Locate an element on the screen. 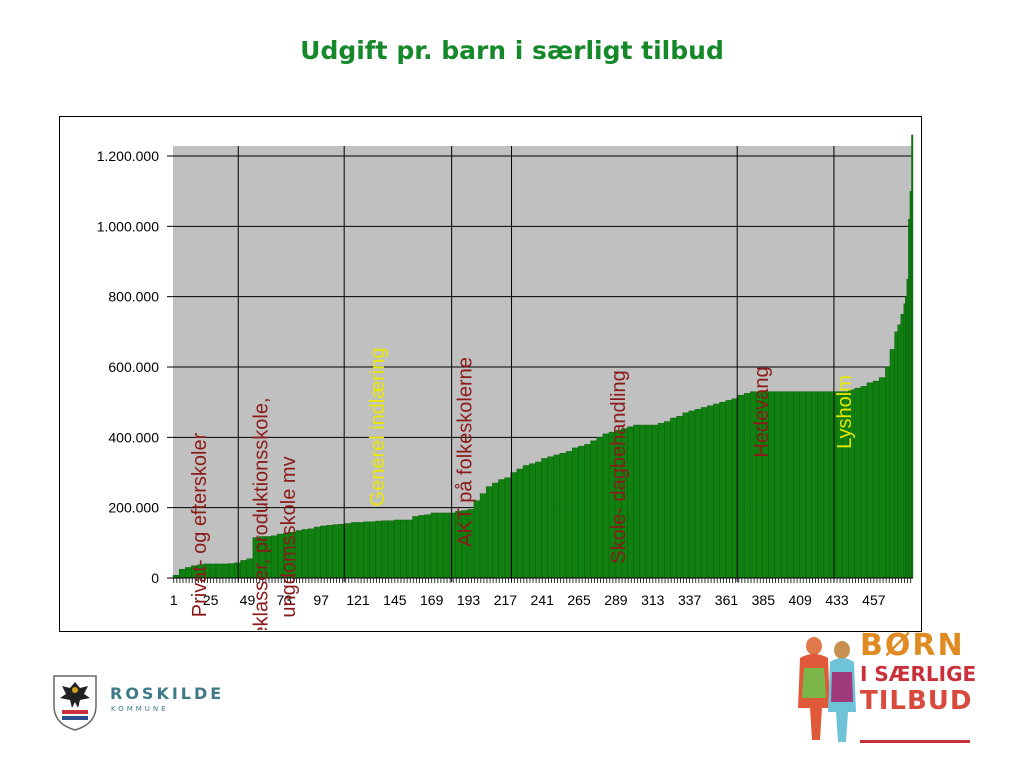 The image size is (1024, 768). x-tick-label: 169 is located at coordinates (432, 600).